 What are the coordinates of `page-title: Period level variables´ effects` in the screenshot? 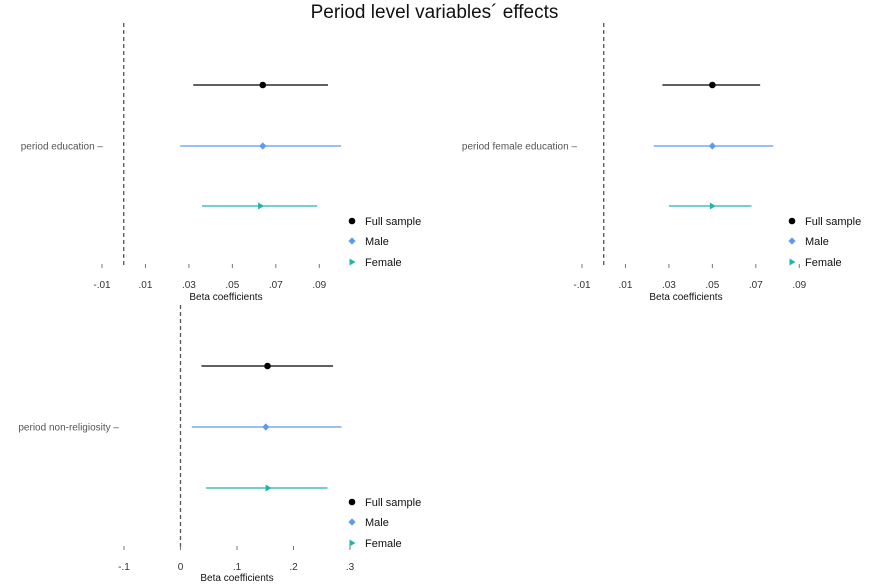 It's located at (434, 12).